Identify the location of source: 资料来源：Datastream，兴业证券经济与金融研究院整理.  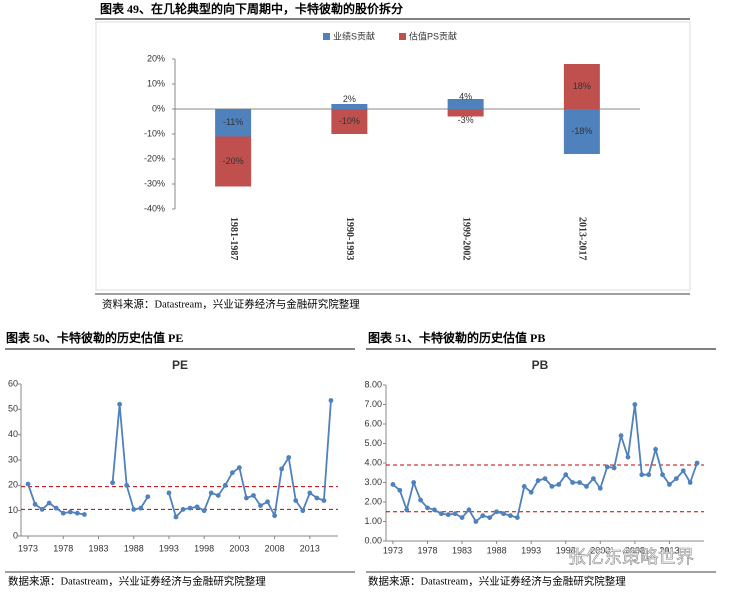
(231, 303).